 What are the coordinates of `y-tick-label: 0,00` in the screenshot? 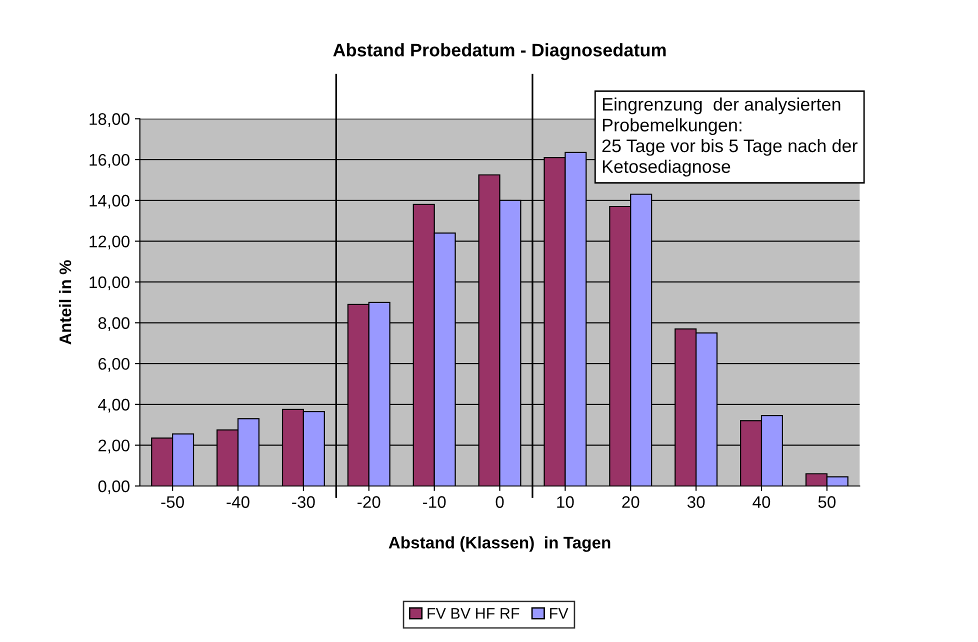 It's located at (114, 487).